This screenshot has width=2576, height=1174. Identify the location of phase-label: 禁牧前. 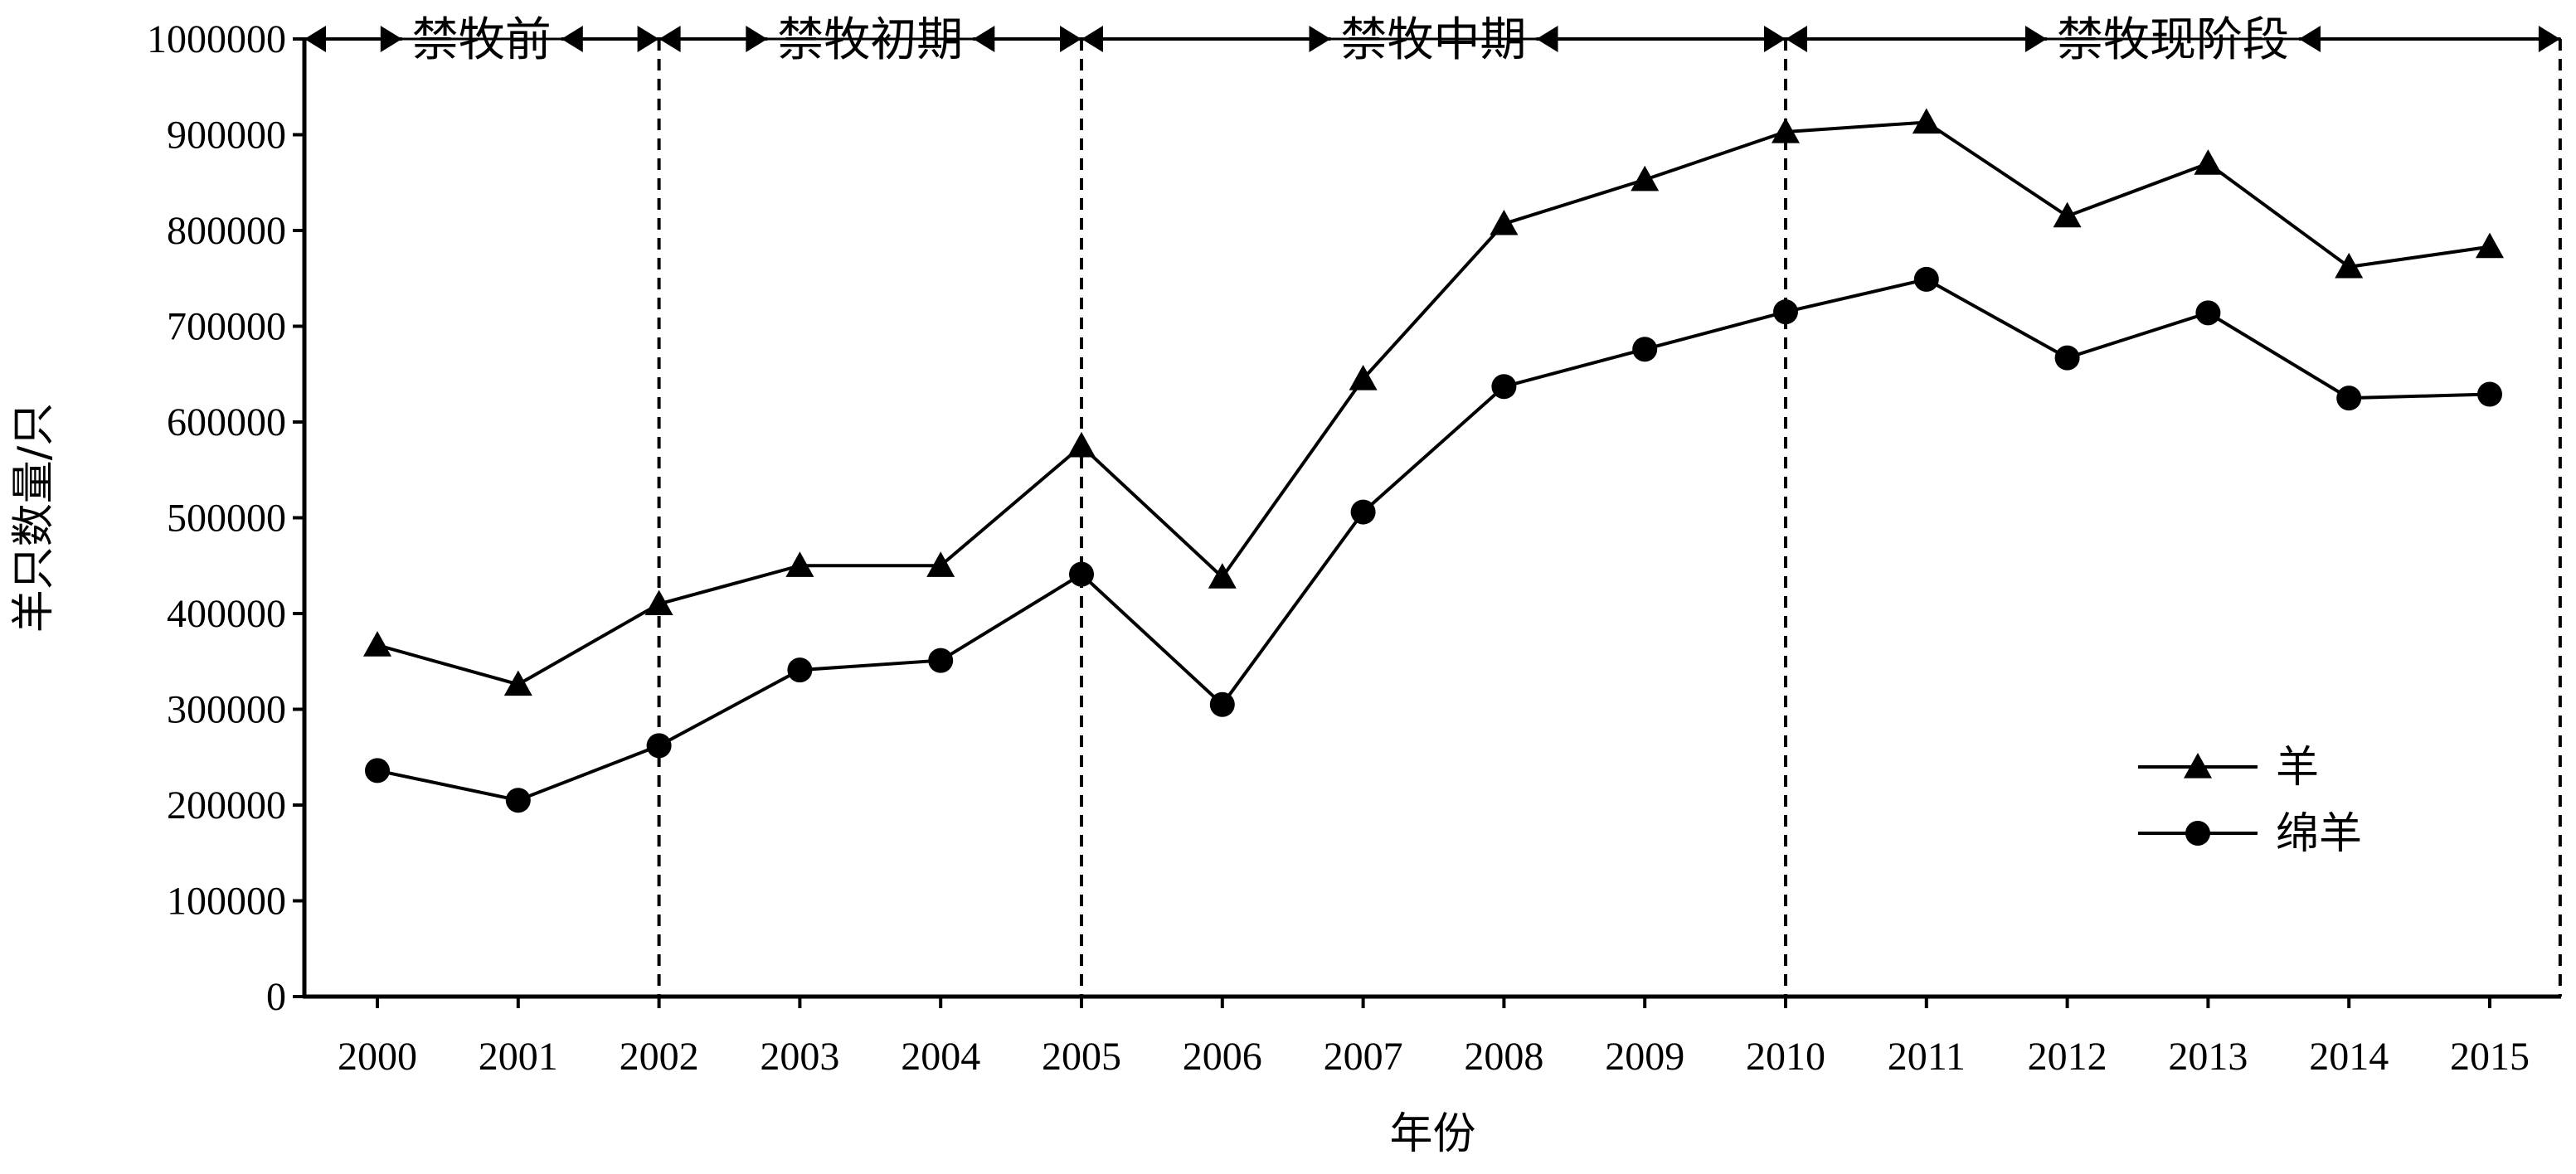
(482, 40).